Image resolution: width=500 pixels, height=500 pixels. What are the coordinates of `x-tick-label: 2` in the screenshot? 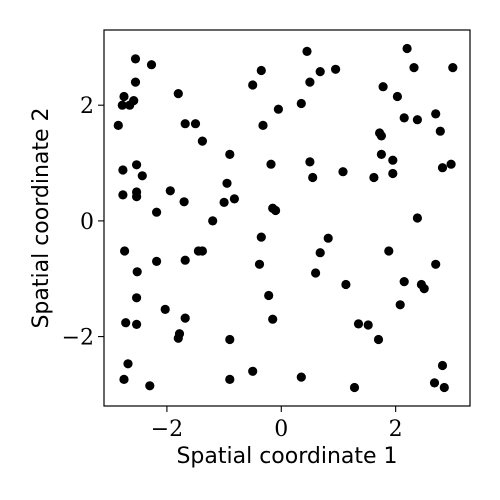 It's located at (396, 429).